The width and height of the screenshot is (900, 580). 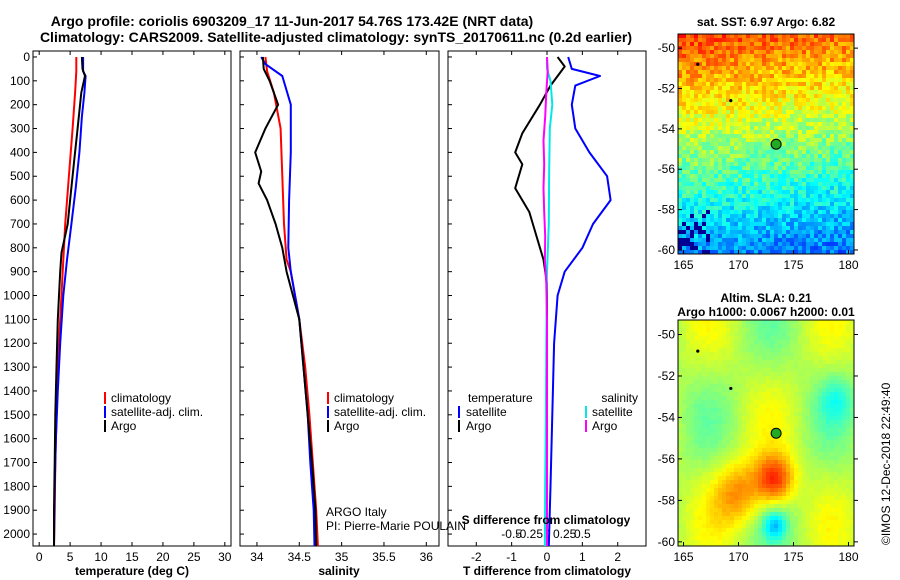 What do you see at coordinates (667, 88) in the screenshot?
I see `map-y-tick-label: -52` at bounding box center [667, 88].